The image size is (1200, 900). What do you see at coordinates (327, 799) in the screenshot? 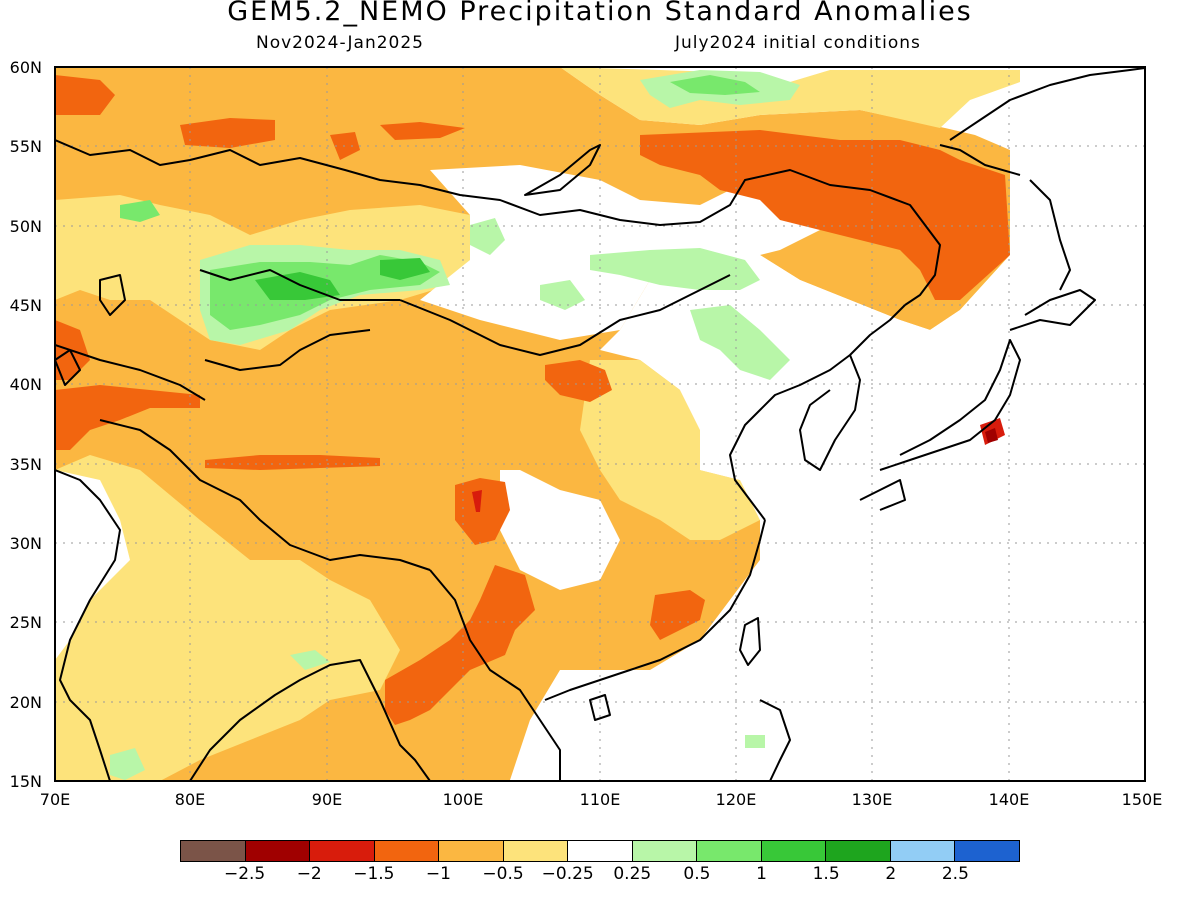
I see `lon-label: 90E` at bounding box center [327, 799].